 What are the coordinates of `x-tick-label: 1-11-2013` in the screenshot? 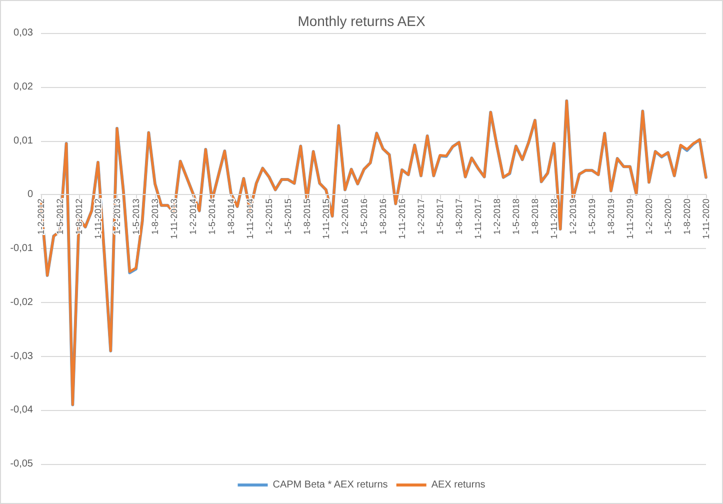 It's located at (174, 218).